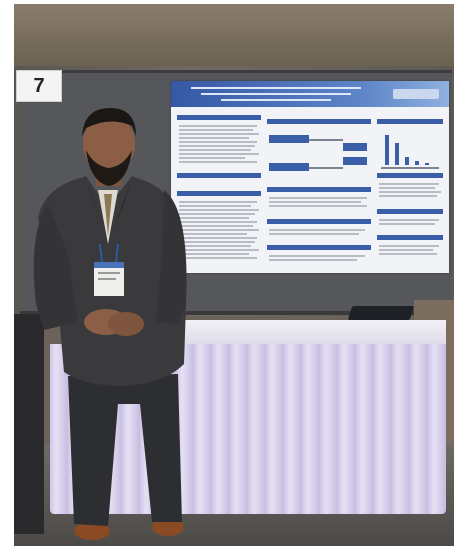 The width and height of the screenshot is (460, 550). I want to click on ceiling, so click(234, 35).